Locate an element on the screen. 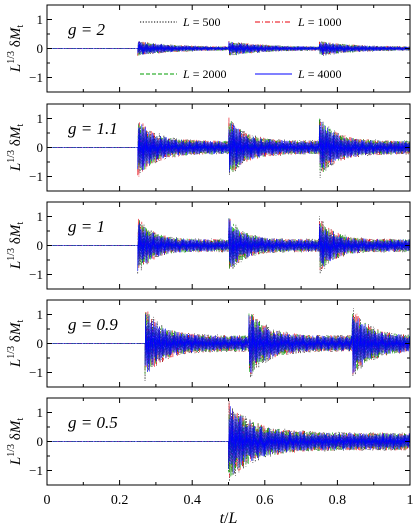  legend-label: L = 2000 is located at coordinates (204, 74).